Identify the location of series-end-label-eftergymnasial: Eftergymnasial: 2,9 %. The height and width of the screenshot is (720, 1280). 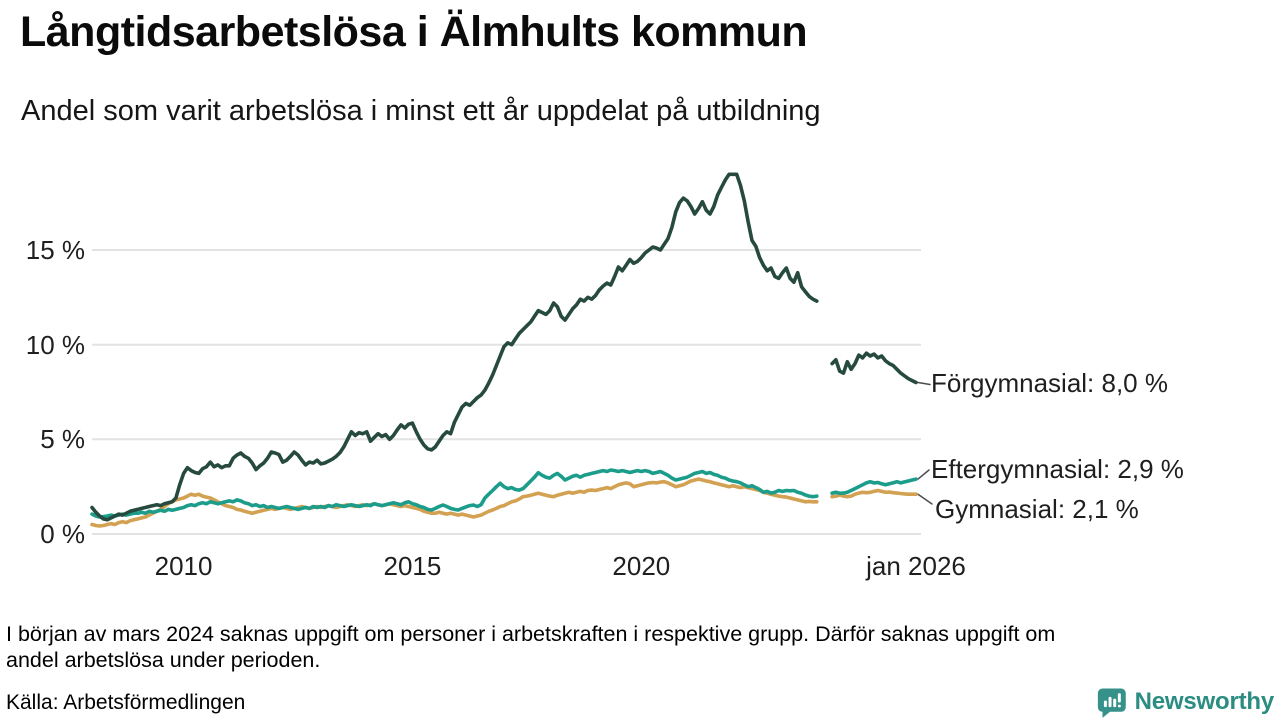
(1057, 469).